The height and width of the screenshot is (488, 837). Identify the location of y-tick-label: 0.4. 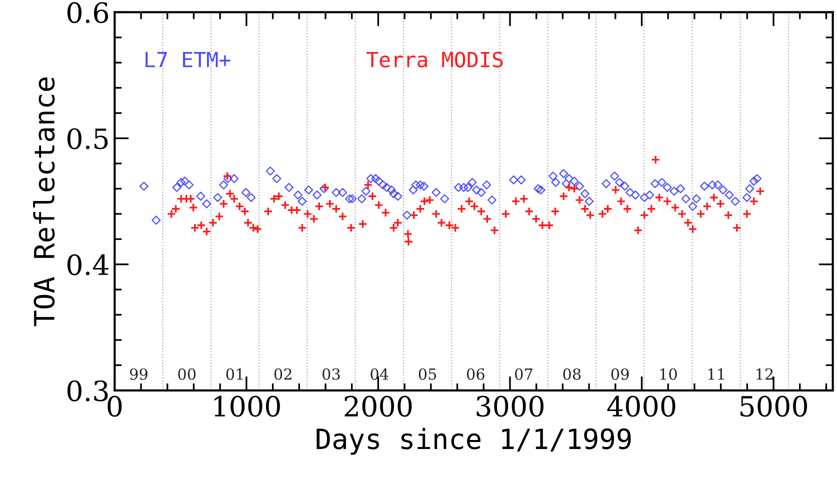
(87, 265).